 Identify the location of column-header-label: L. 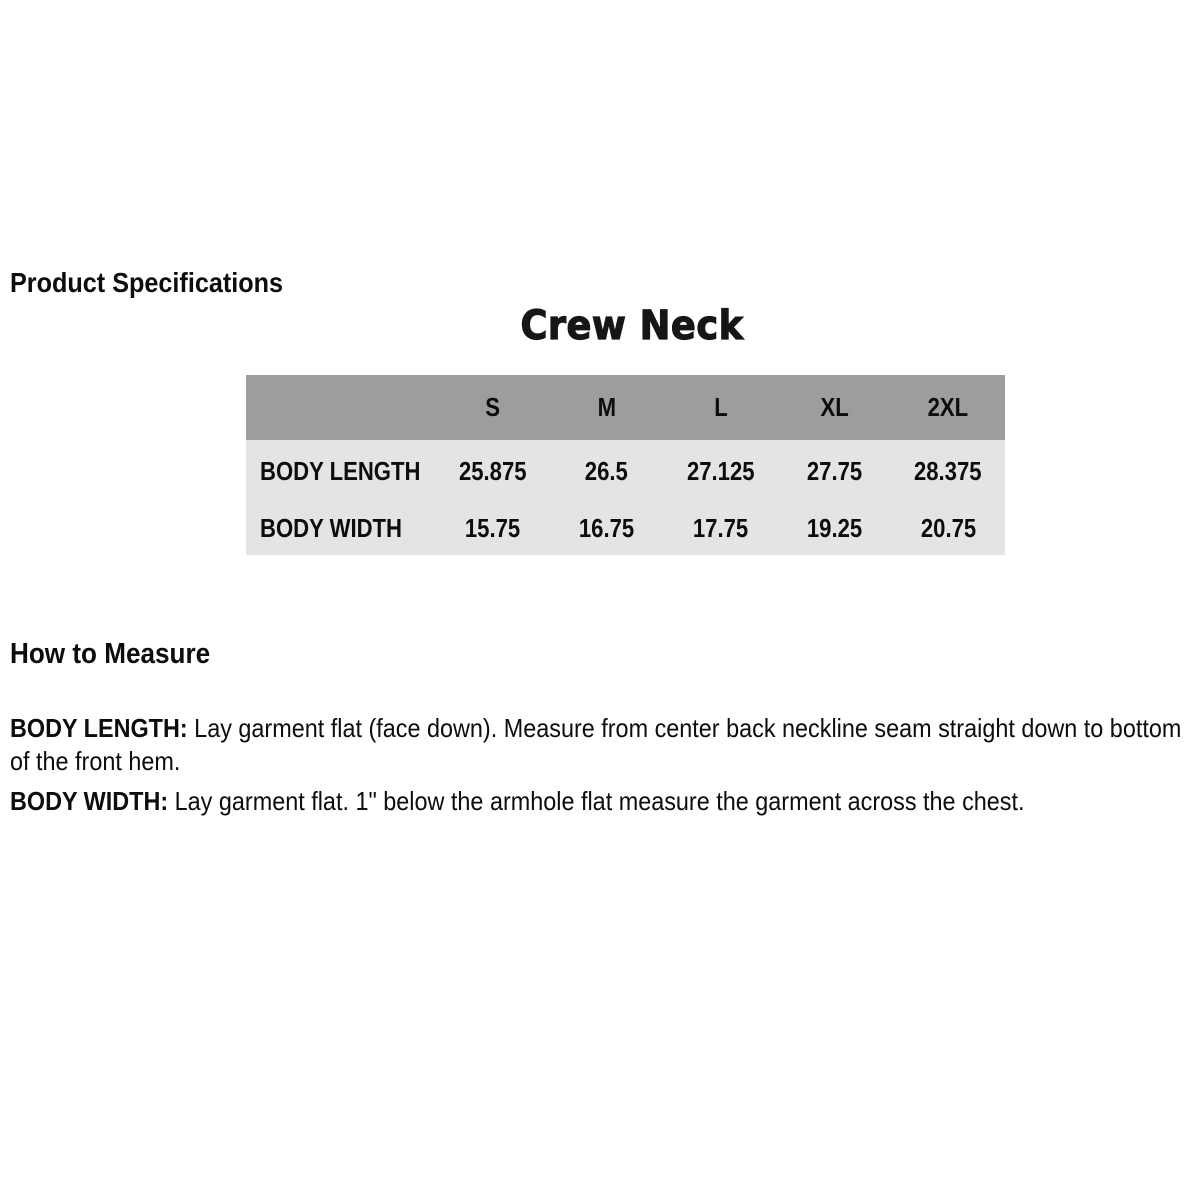
(720, 407).